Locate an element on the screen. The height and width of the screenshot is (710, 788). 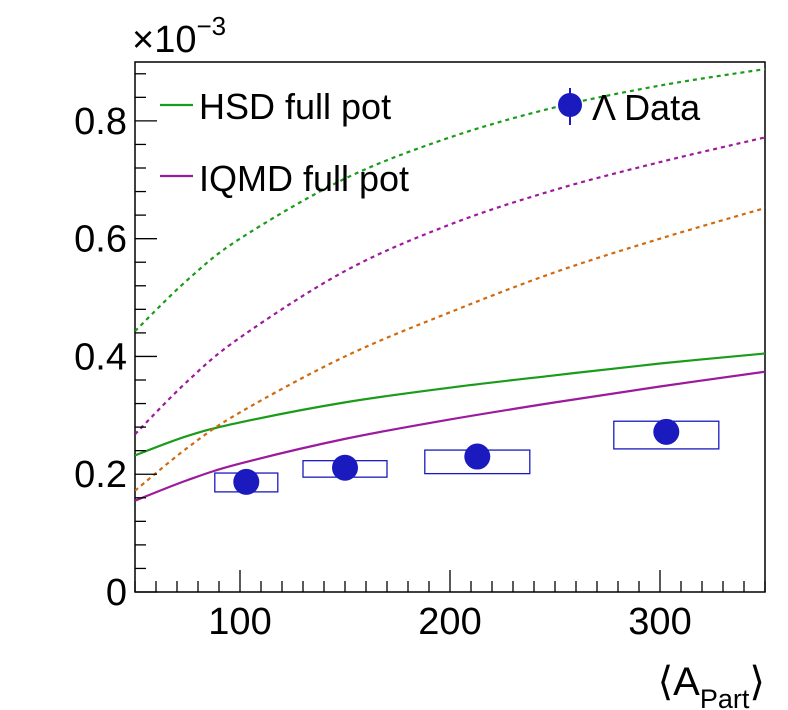
y-tick-label: 0 is located at coordinates (116, 593).